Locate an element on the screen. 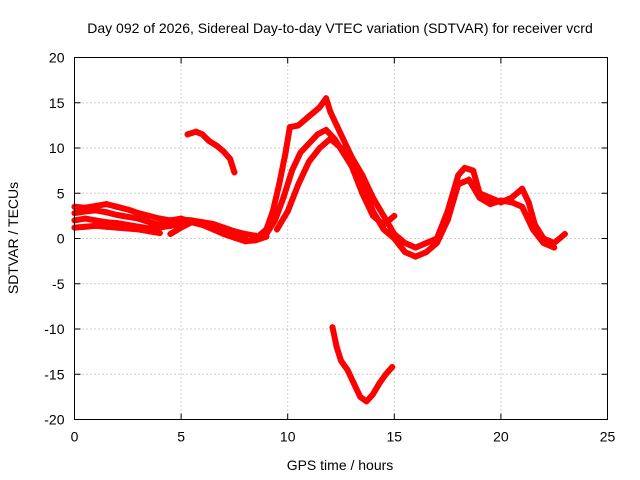 This screenshot has width=640, height=480. x-tick-label: 15 is located at coordinates (395, 437).